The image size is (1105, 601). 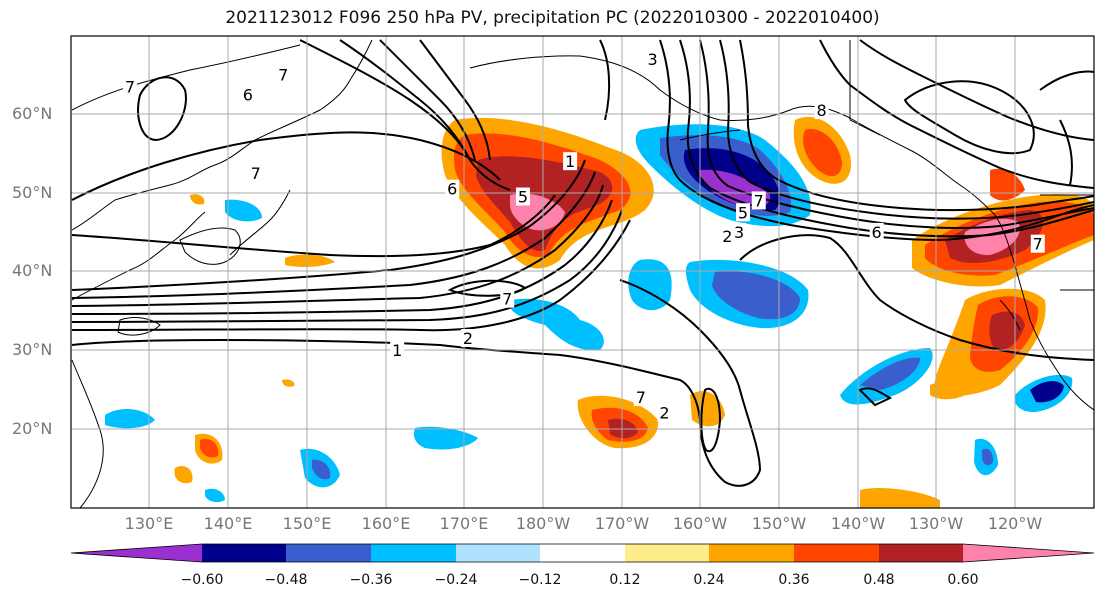 What do you see at coordinates (307, 523) in the screenshot?
I see `lon-label: 150°E` at bounding box center [307, 523].